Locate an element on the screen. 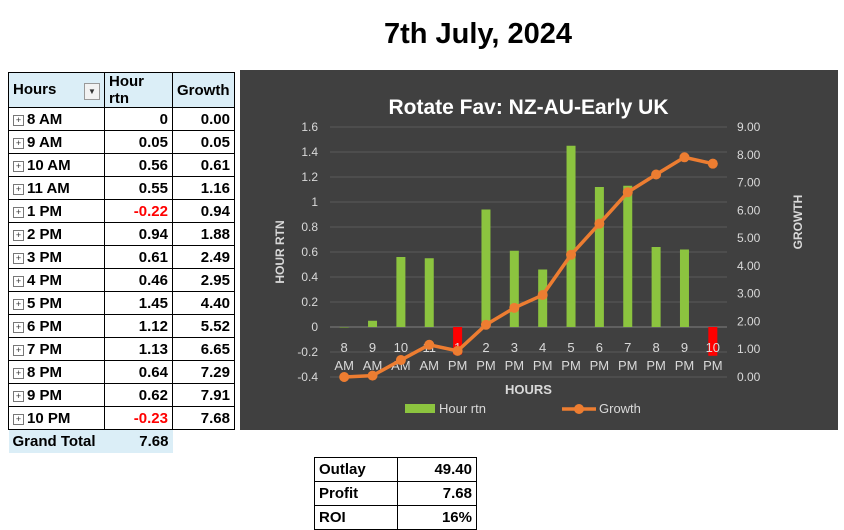  table-row: +8 PM 0.64 7.29 is located at coordinates (121, 372).